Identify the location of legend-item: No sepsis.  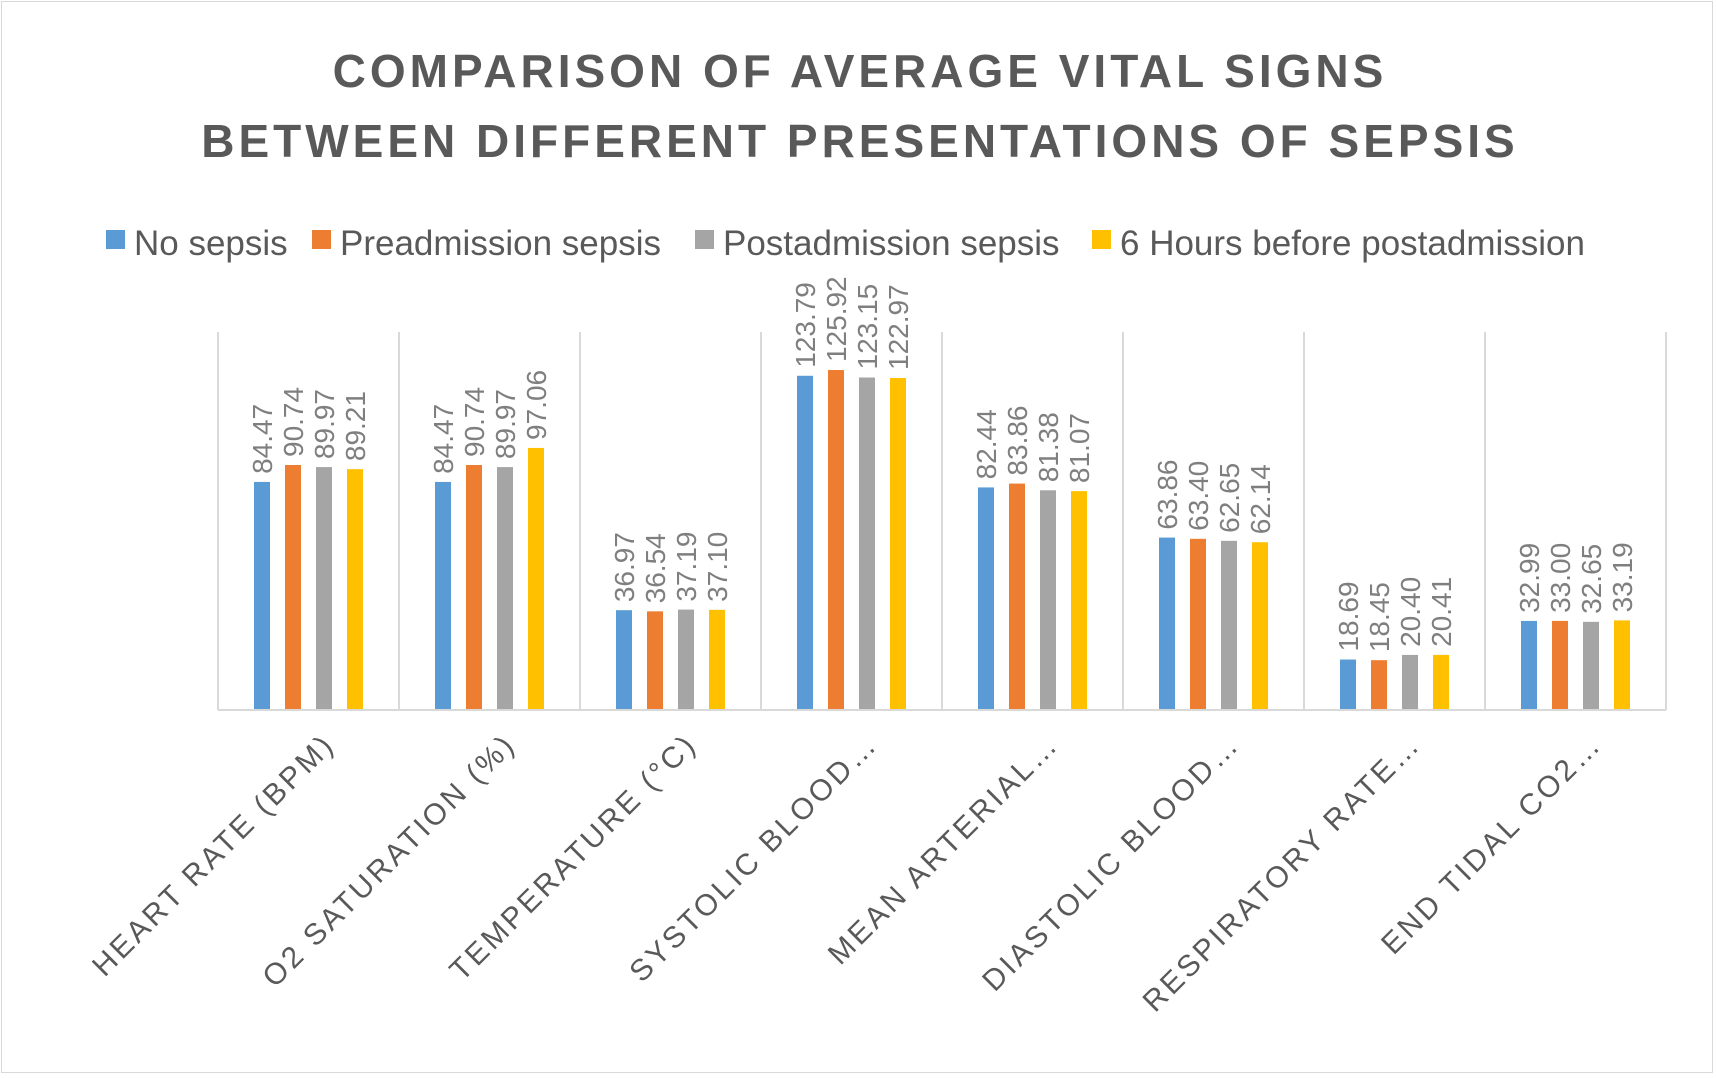
(197, 243).